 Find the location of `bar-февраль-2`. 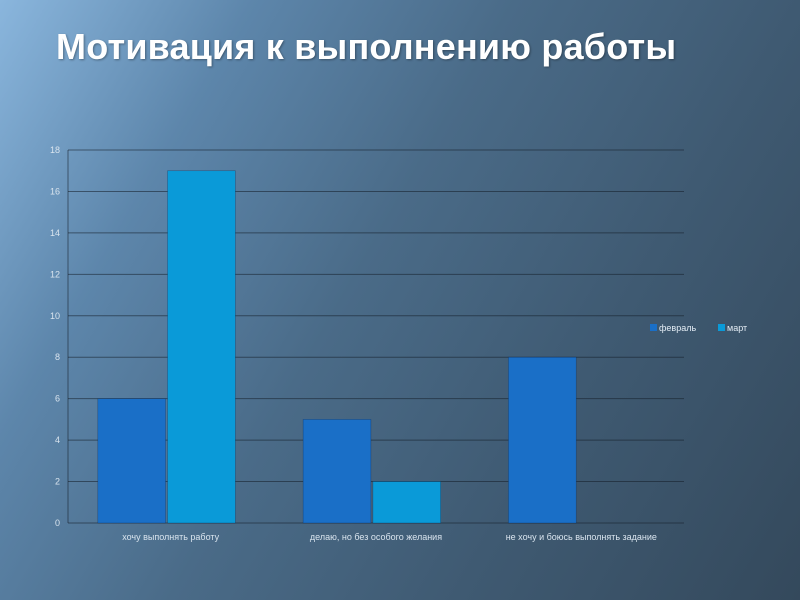

bar-февраль-2 is located at coordinates (542, 440).